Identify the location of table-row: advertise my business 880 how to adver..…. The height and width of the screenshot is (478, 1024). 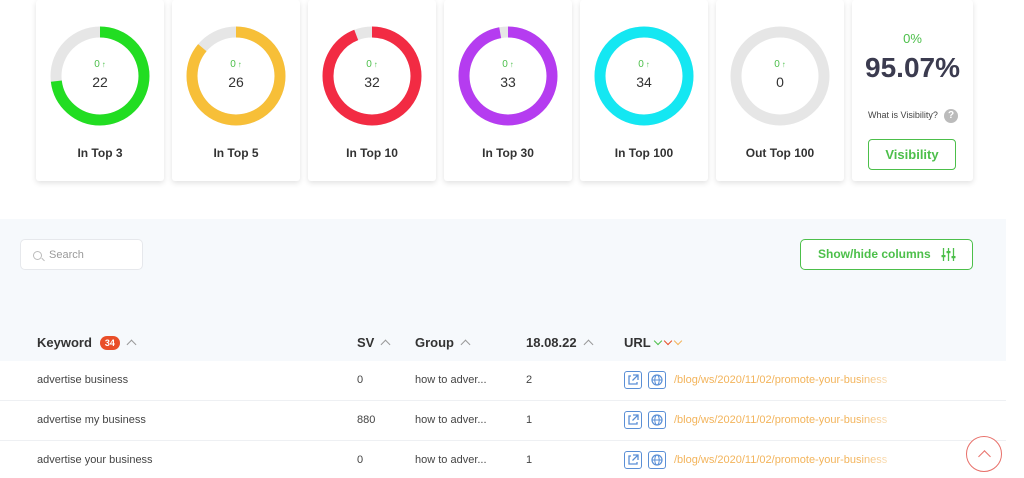
(503, 421).